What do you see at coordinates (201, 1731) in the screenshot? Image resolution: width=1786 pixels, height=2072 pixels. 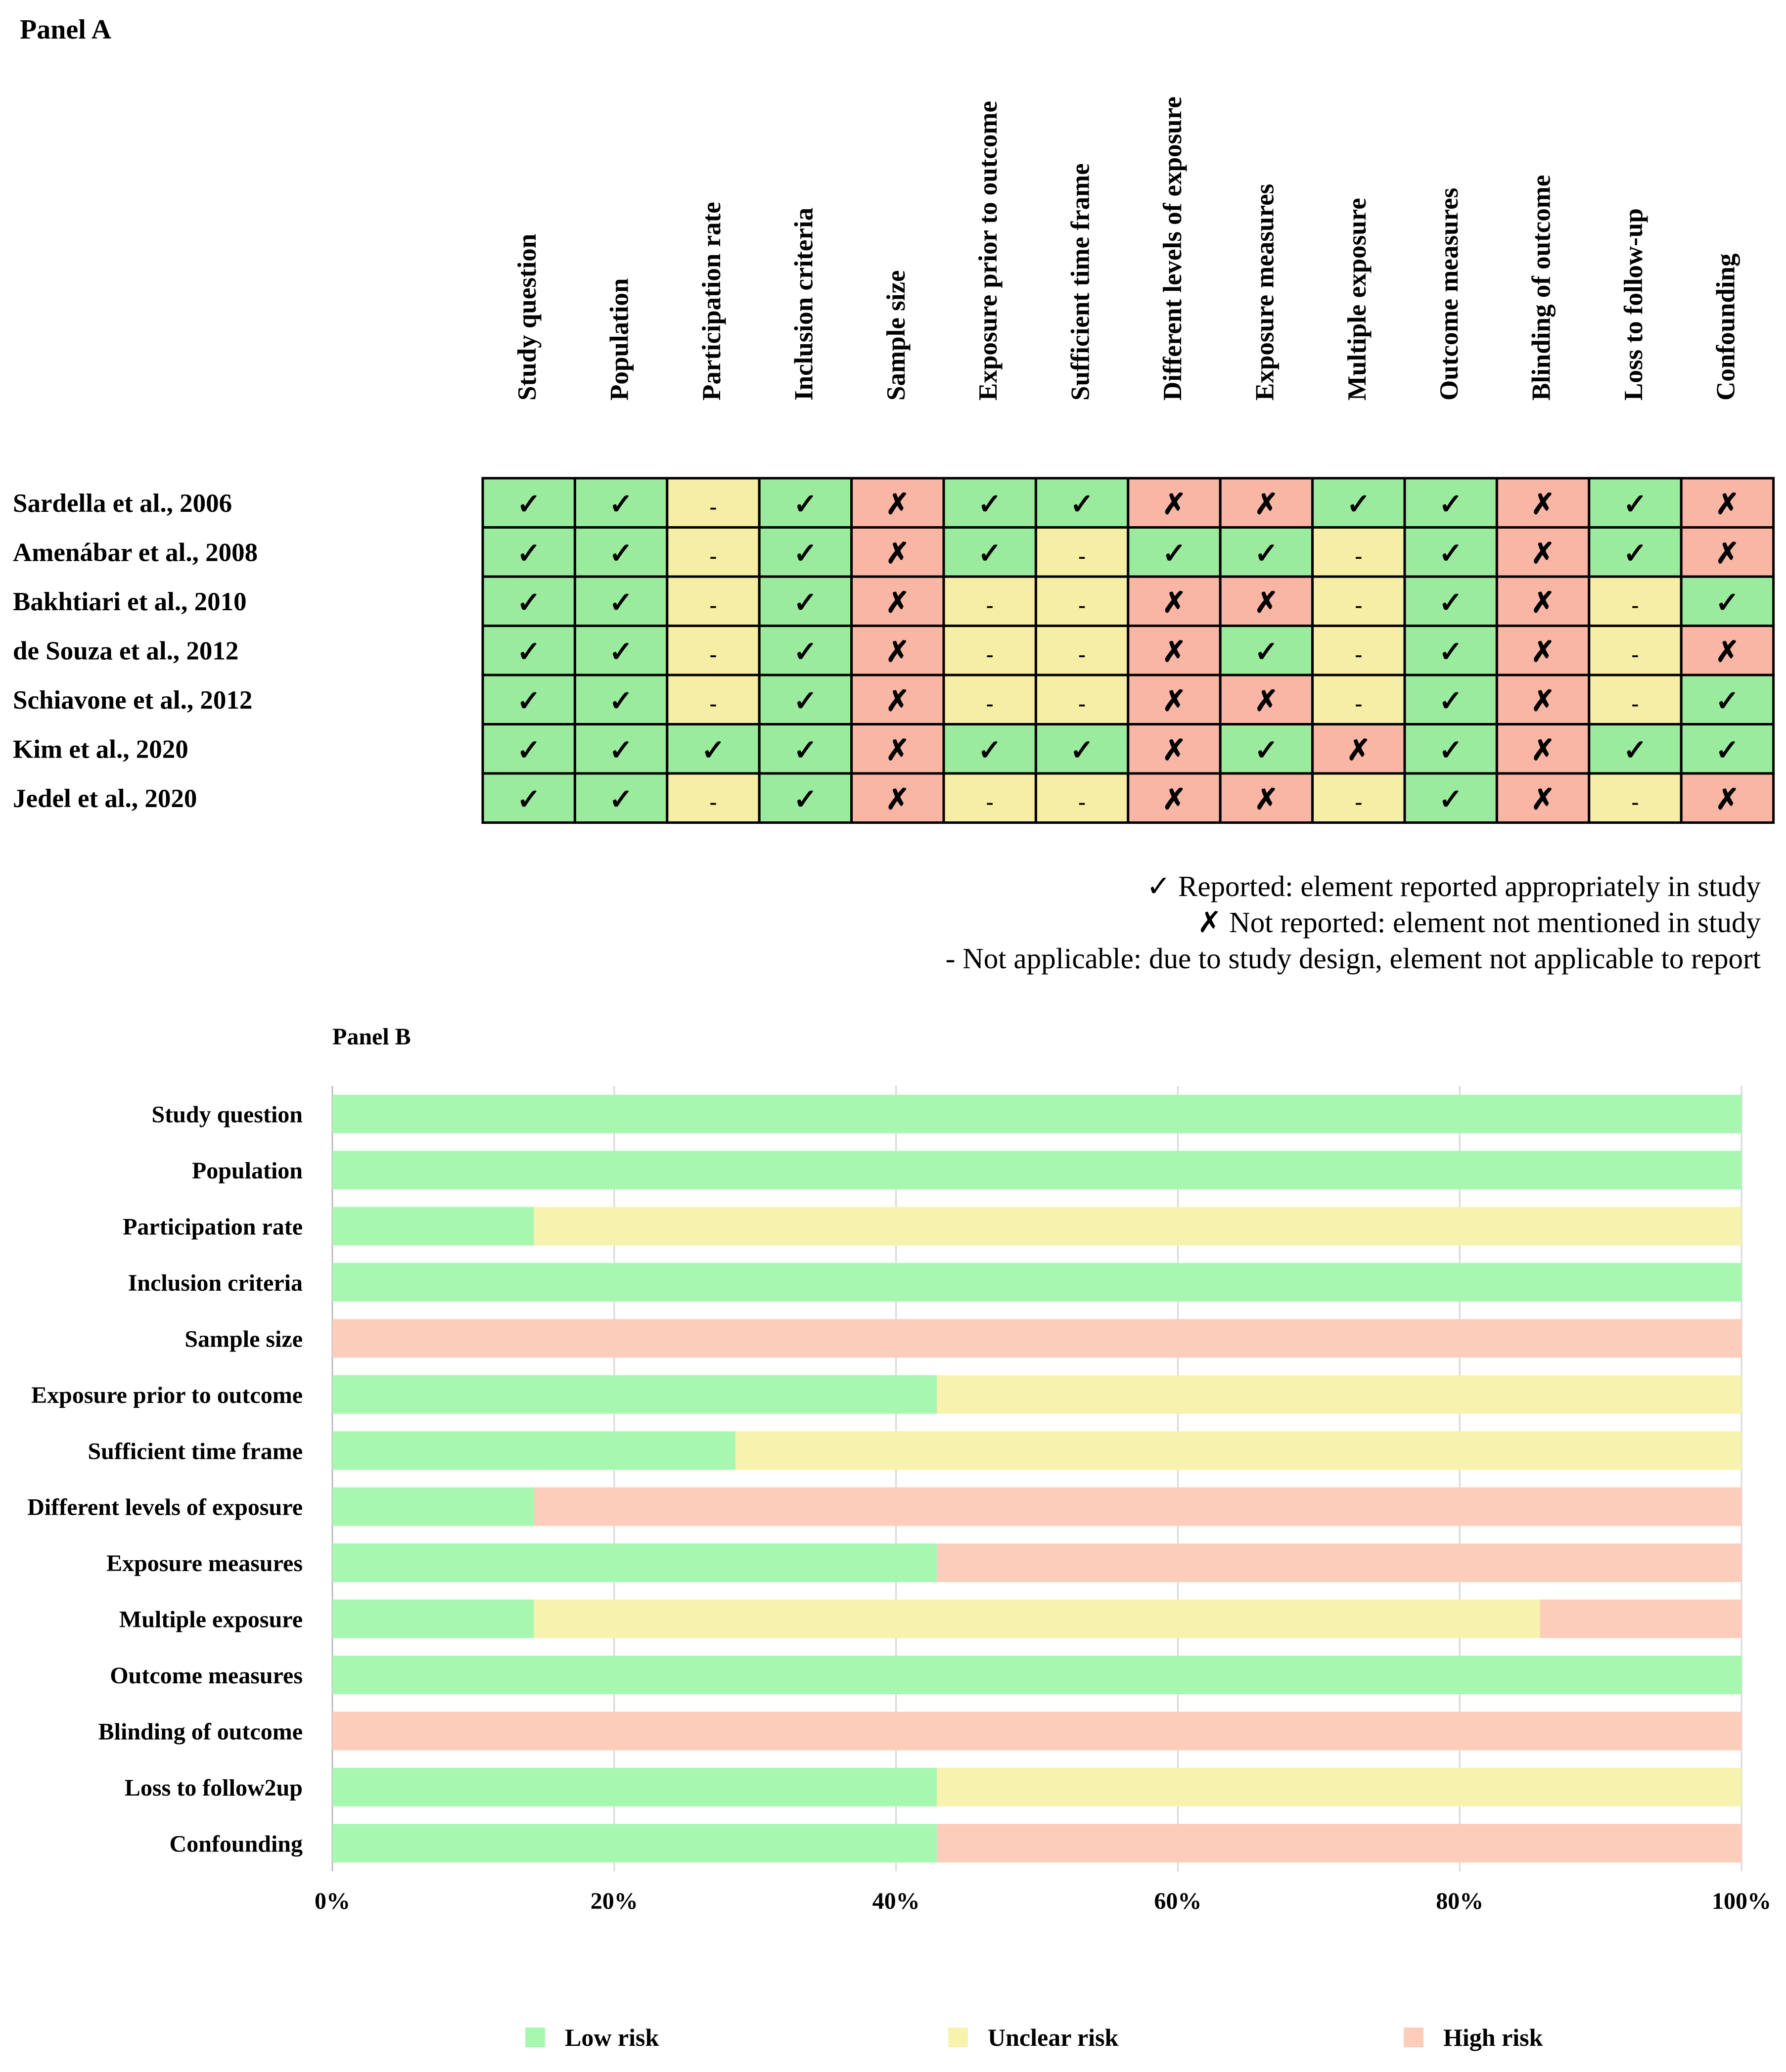 I see `category-label: Blinding of outcome` at bounding box center [201, 1731].